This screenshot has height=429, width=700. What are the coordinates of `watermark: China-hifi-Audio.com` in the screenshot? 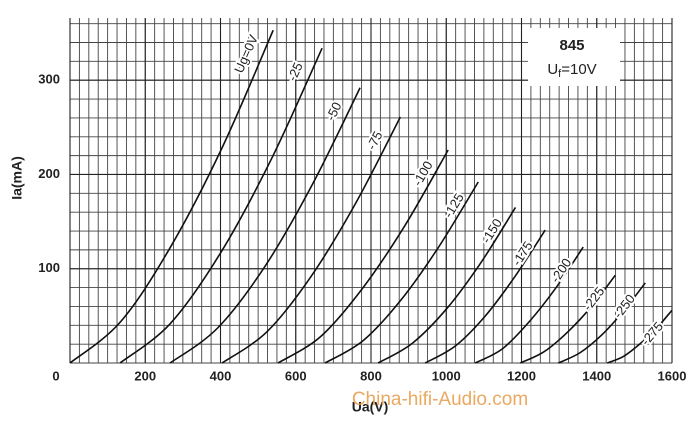 It's located at (440, 399).